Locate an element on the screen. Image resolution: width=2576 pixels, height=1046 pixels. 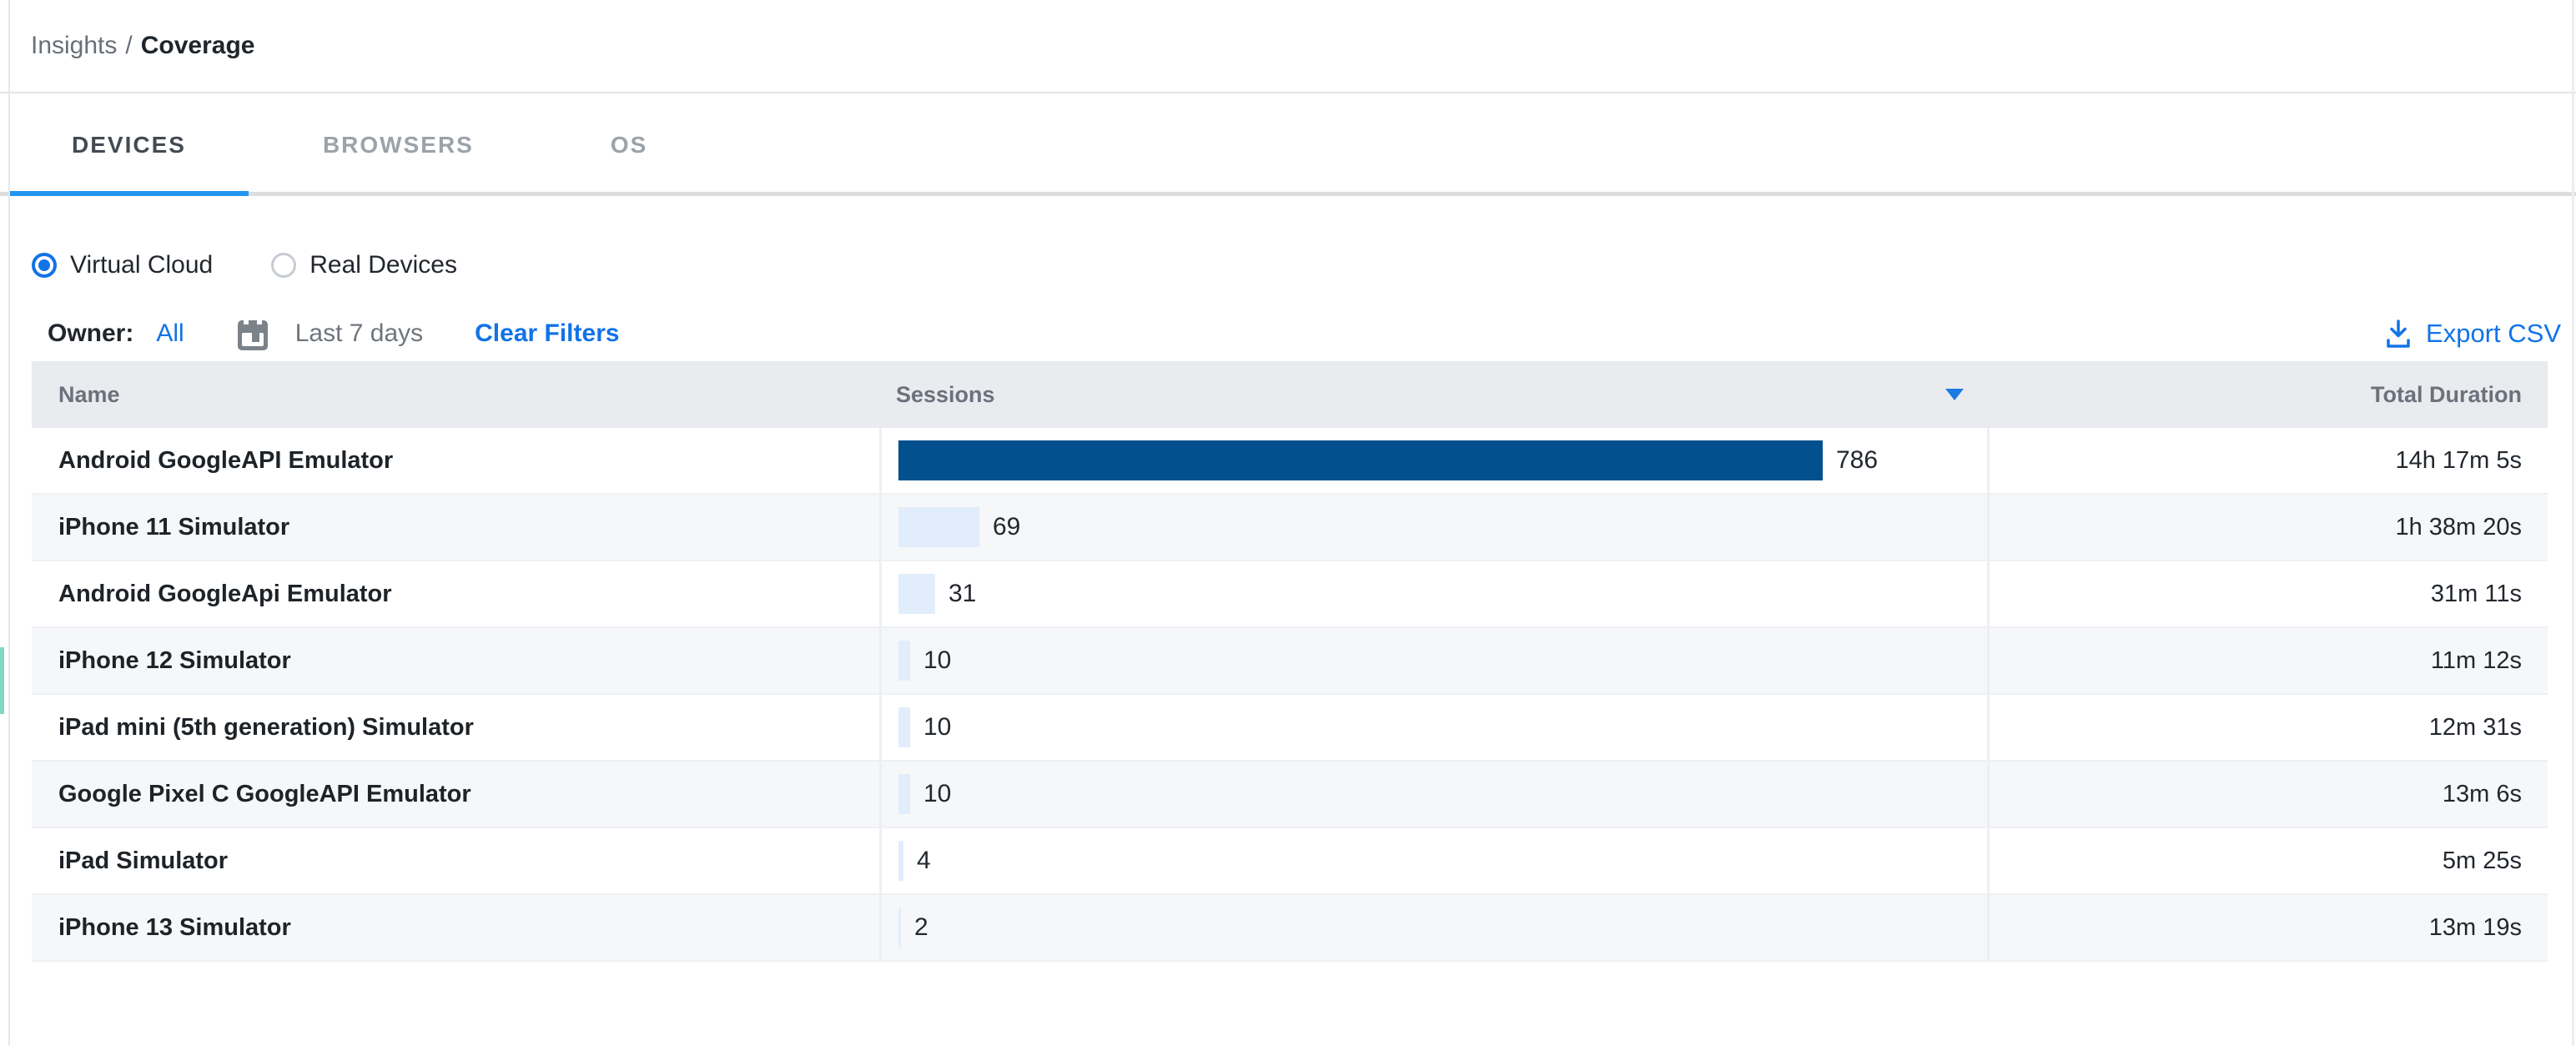
column-header-sessions: Sessions is located at coordinates (1433, 394).